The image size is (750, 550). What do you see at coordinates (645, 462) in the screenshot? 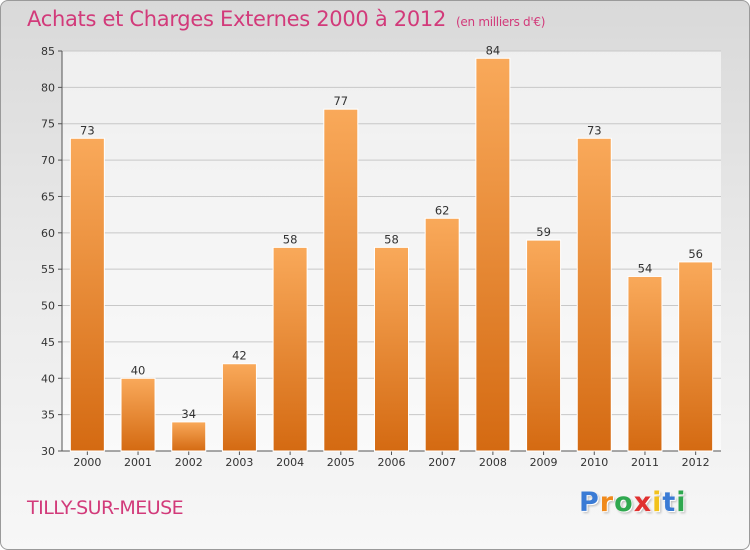
I see `x-tick-label: 2011` at bounding box center [645, 462].